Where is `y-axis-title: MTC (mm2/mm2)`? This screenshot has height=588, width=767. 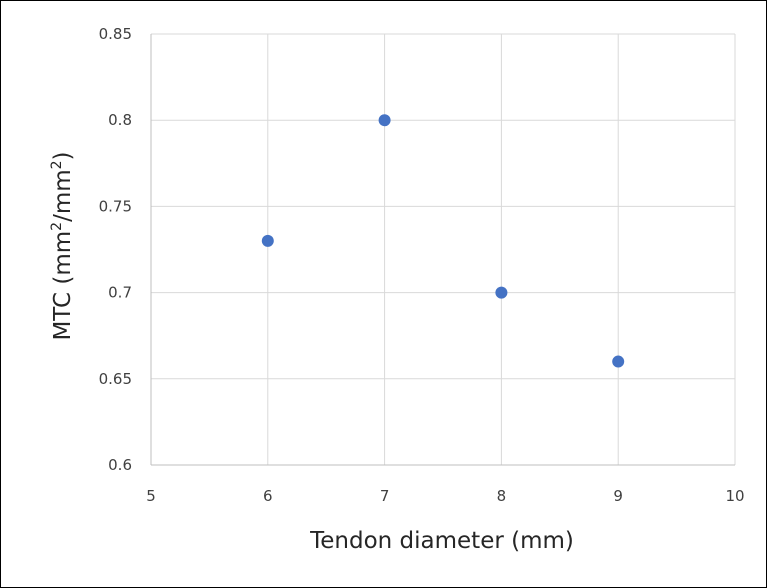
y-axis-title: MTC (mm2/mm2) is located at coordinates (62, 245).